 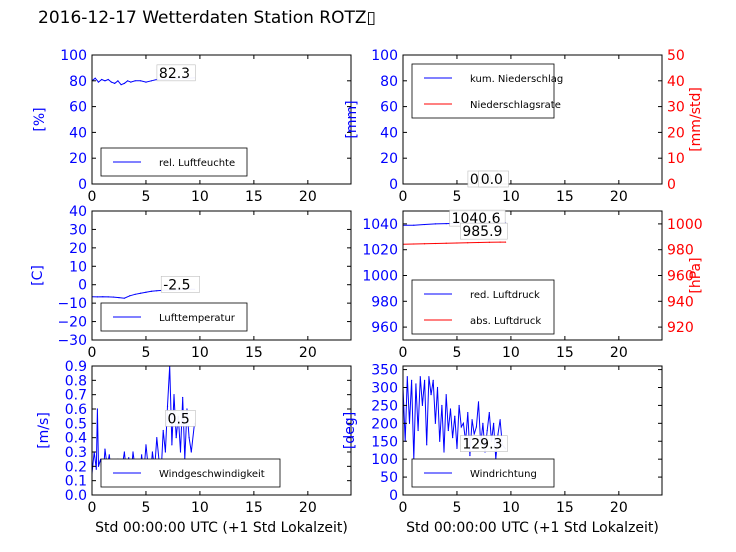 What do you see at coordinates (676, 159) in the screenshot?
I see `y2-tick-label: 10` at bounding box center [676, 159].